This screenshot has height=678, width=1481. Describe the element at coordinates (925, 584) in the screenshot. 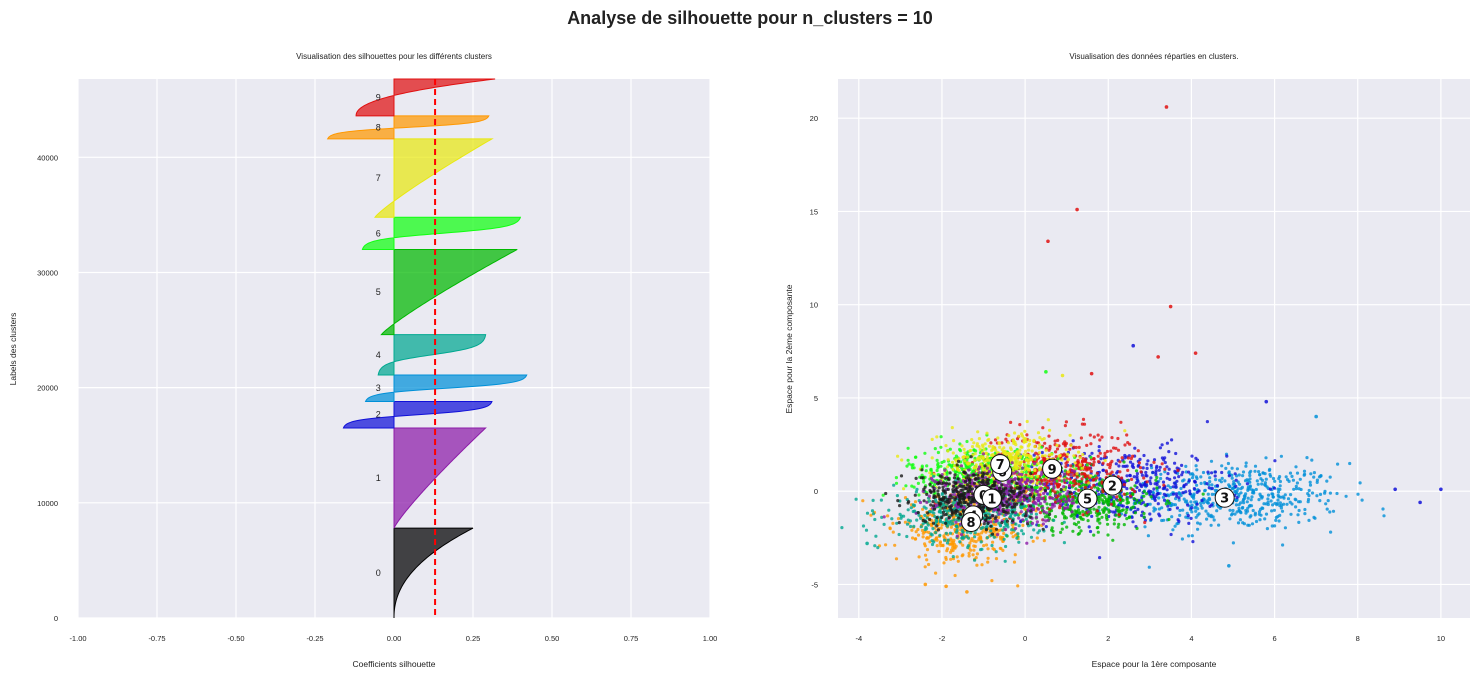

I see `scatter-outlier-point` at that location.